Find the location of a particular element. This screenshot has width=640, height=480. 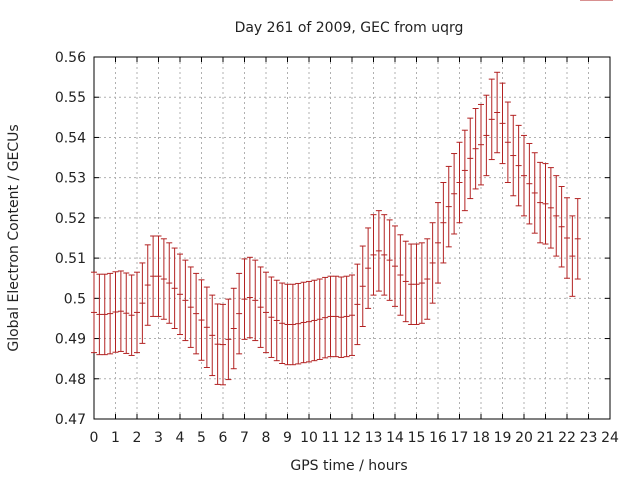

x-tick-label: 4 is located at coordinates (180, 438).